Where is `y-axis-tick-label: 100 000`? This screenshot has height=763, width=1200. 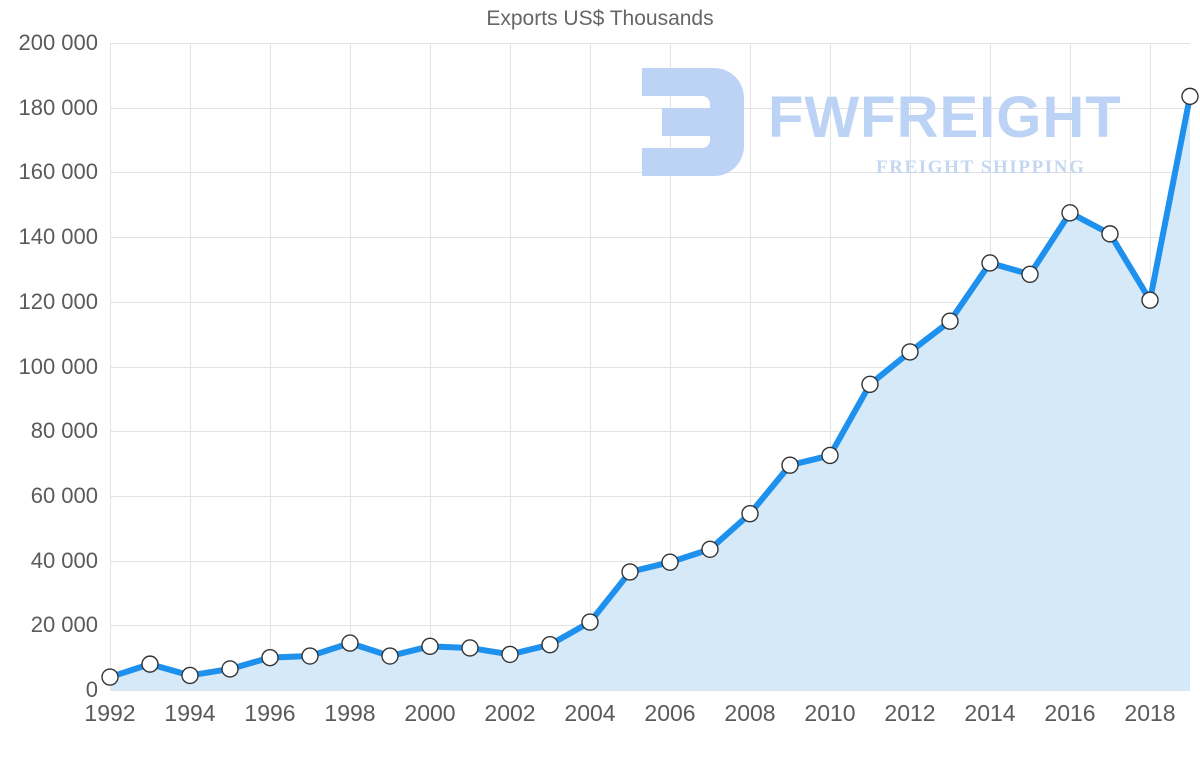 y-axis-tick-label: 100 000 is located at coordinates (58, 366).